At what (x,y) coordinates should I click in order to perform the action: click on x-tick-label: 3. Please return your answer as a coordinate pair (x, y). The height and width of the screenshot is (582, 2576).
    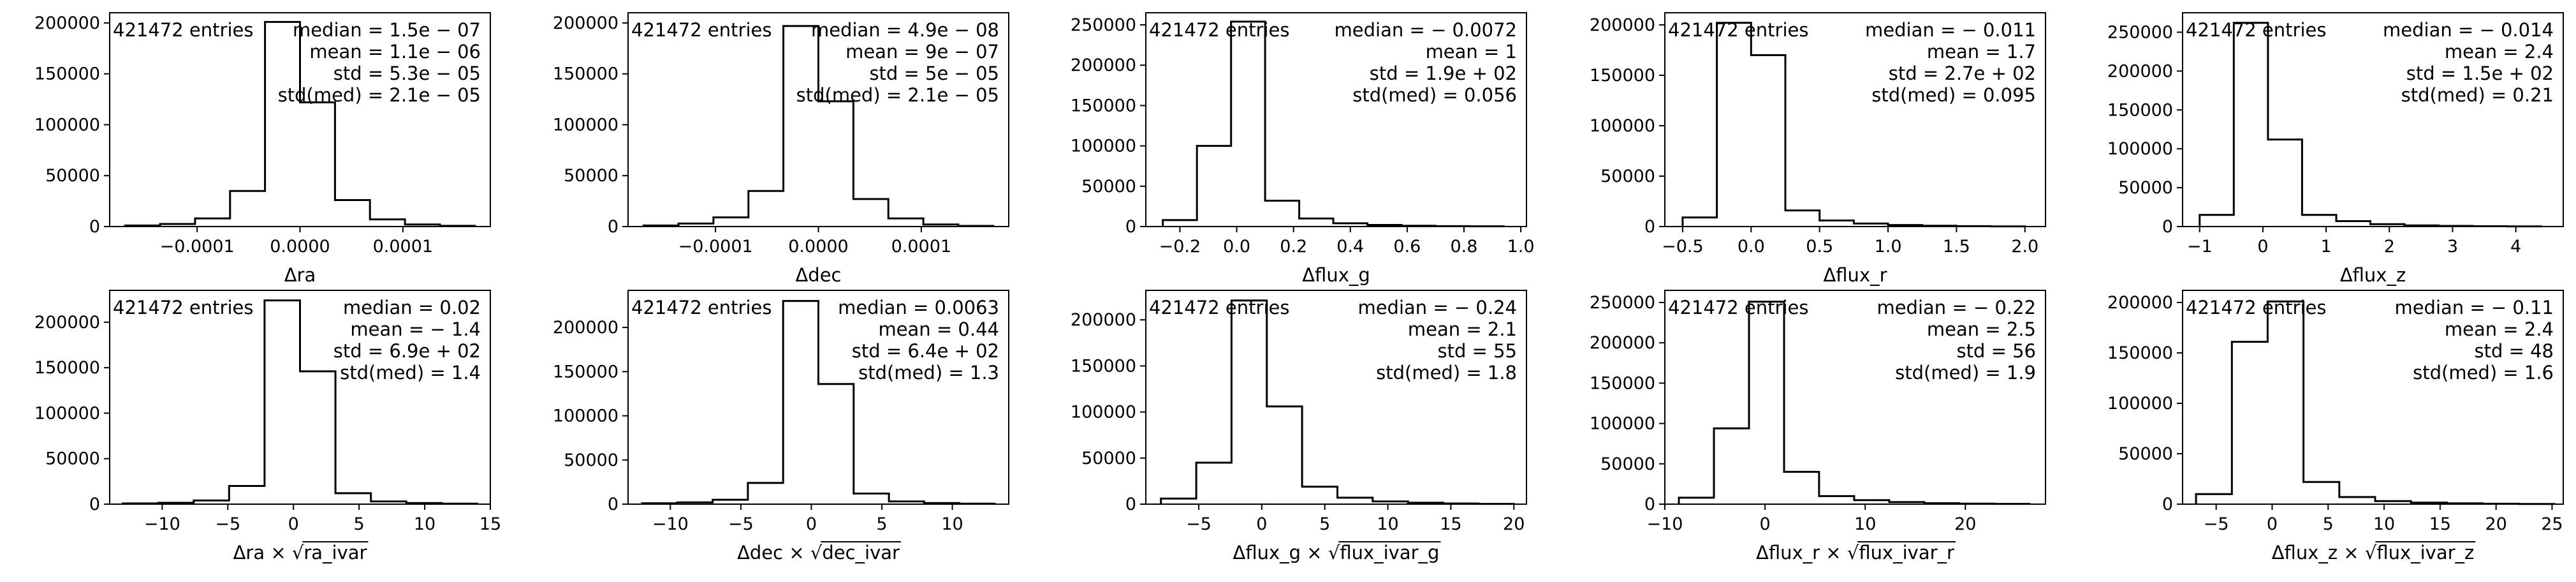
    Looking at the image, I should click on (2452, 247).